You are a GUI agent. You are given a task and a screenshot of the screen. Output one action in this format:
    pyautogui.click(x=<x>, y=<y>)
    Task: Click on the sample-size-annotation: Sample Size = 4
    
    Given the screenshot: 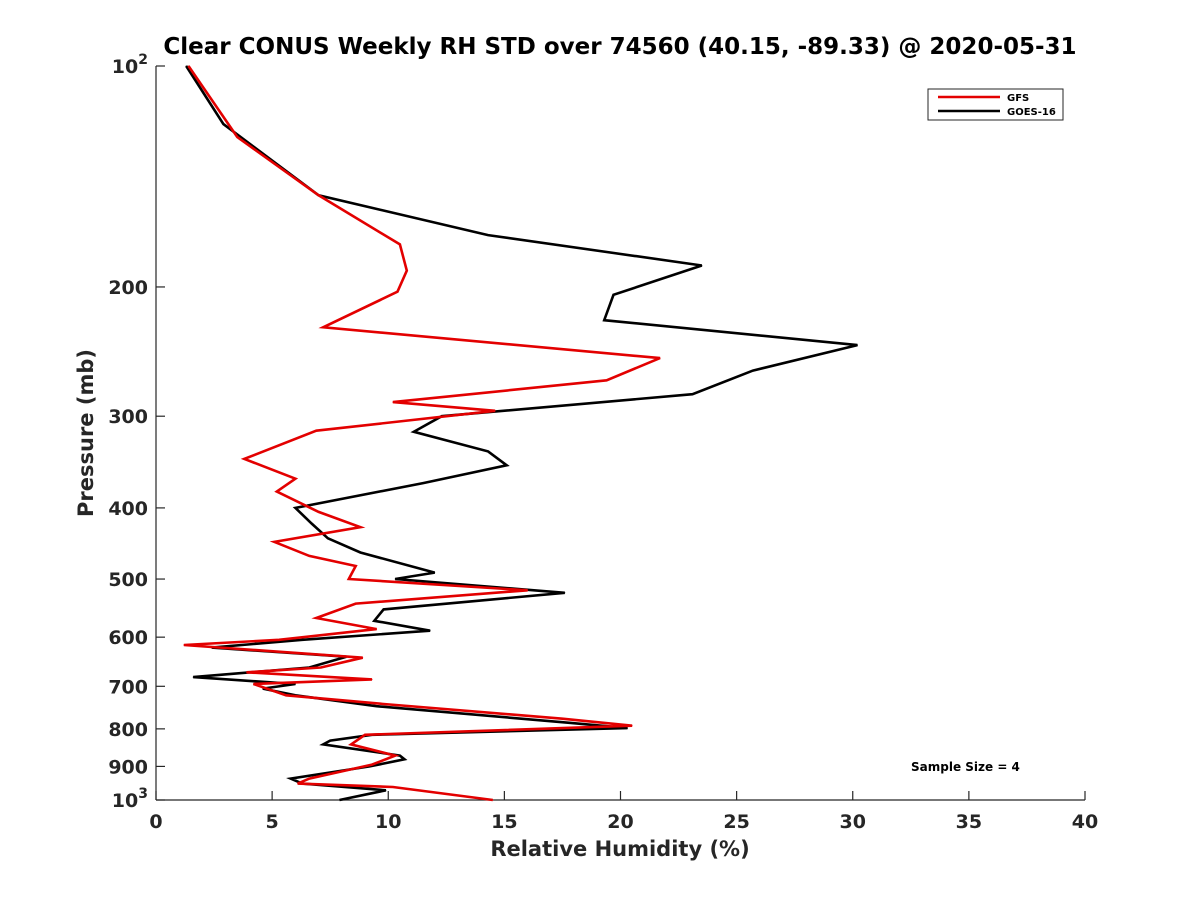 What is the action you would take?
    pyautogui.click(x=965, y=767)
    